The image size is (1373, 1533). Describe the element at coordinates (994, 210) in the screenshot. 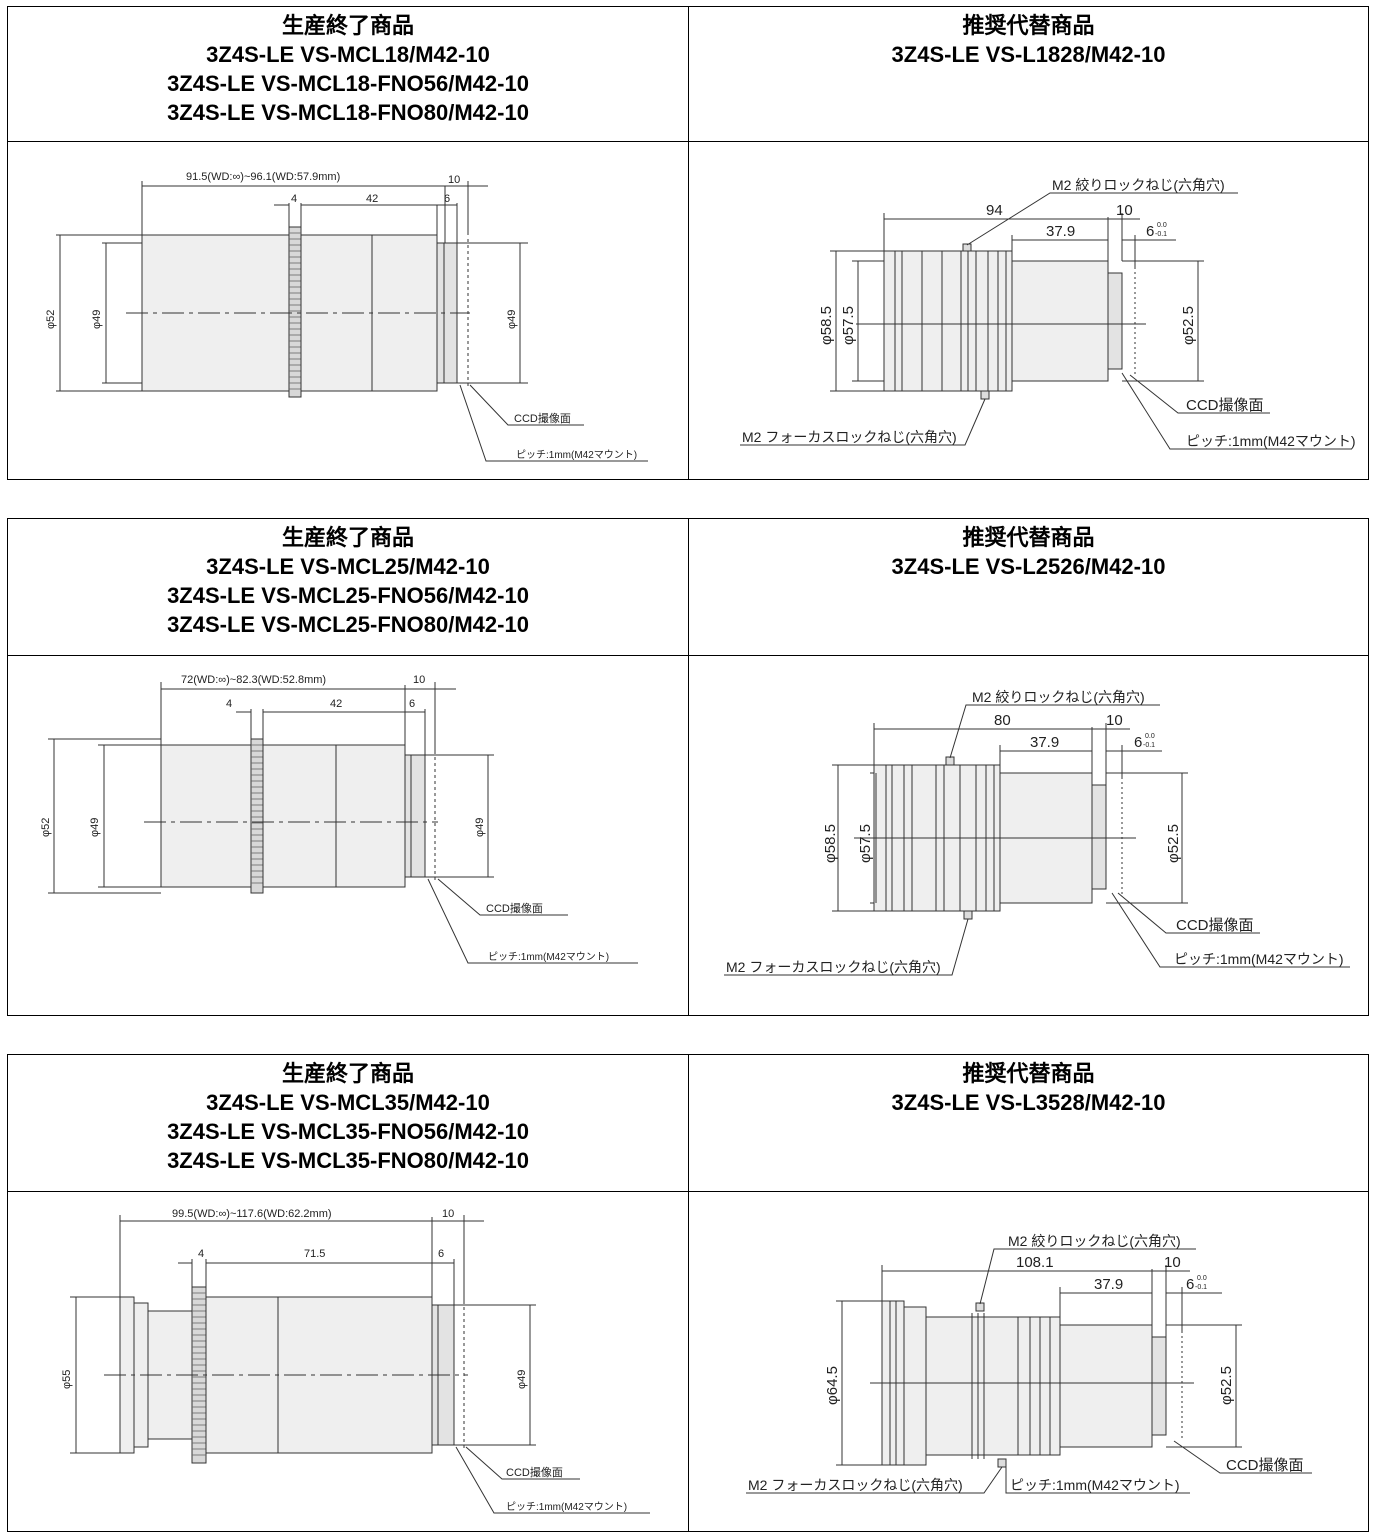

I see `dimension-total: 94` at that location.